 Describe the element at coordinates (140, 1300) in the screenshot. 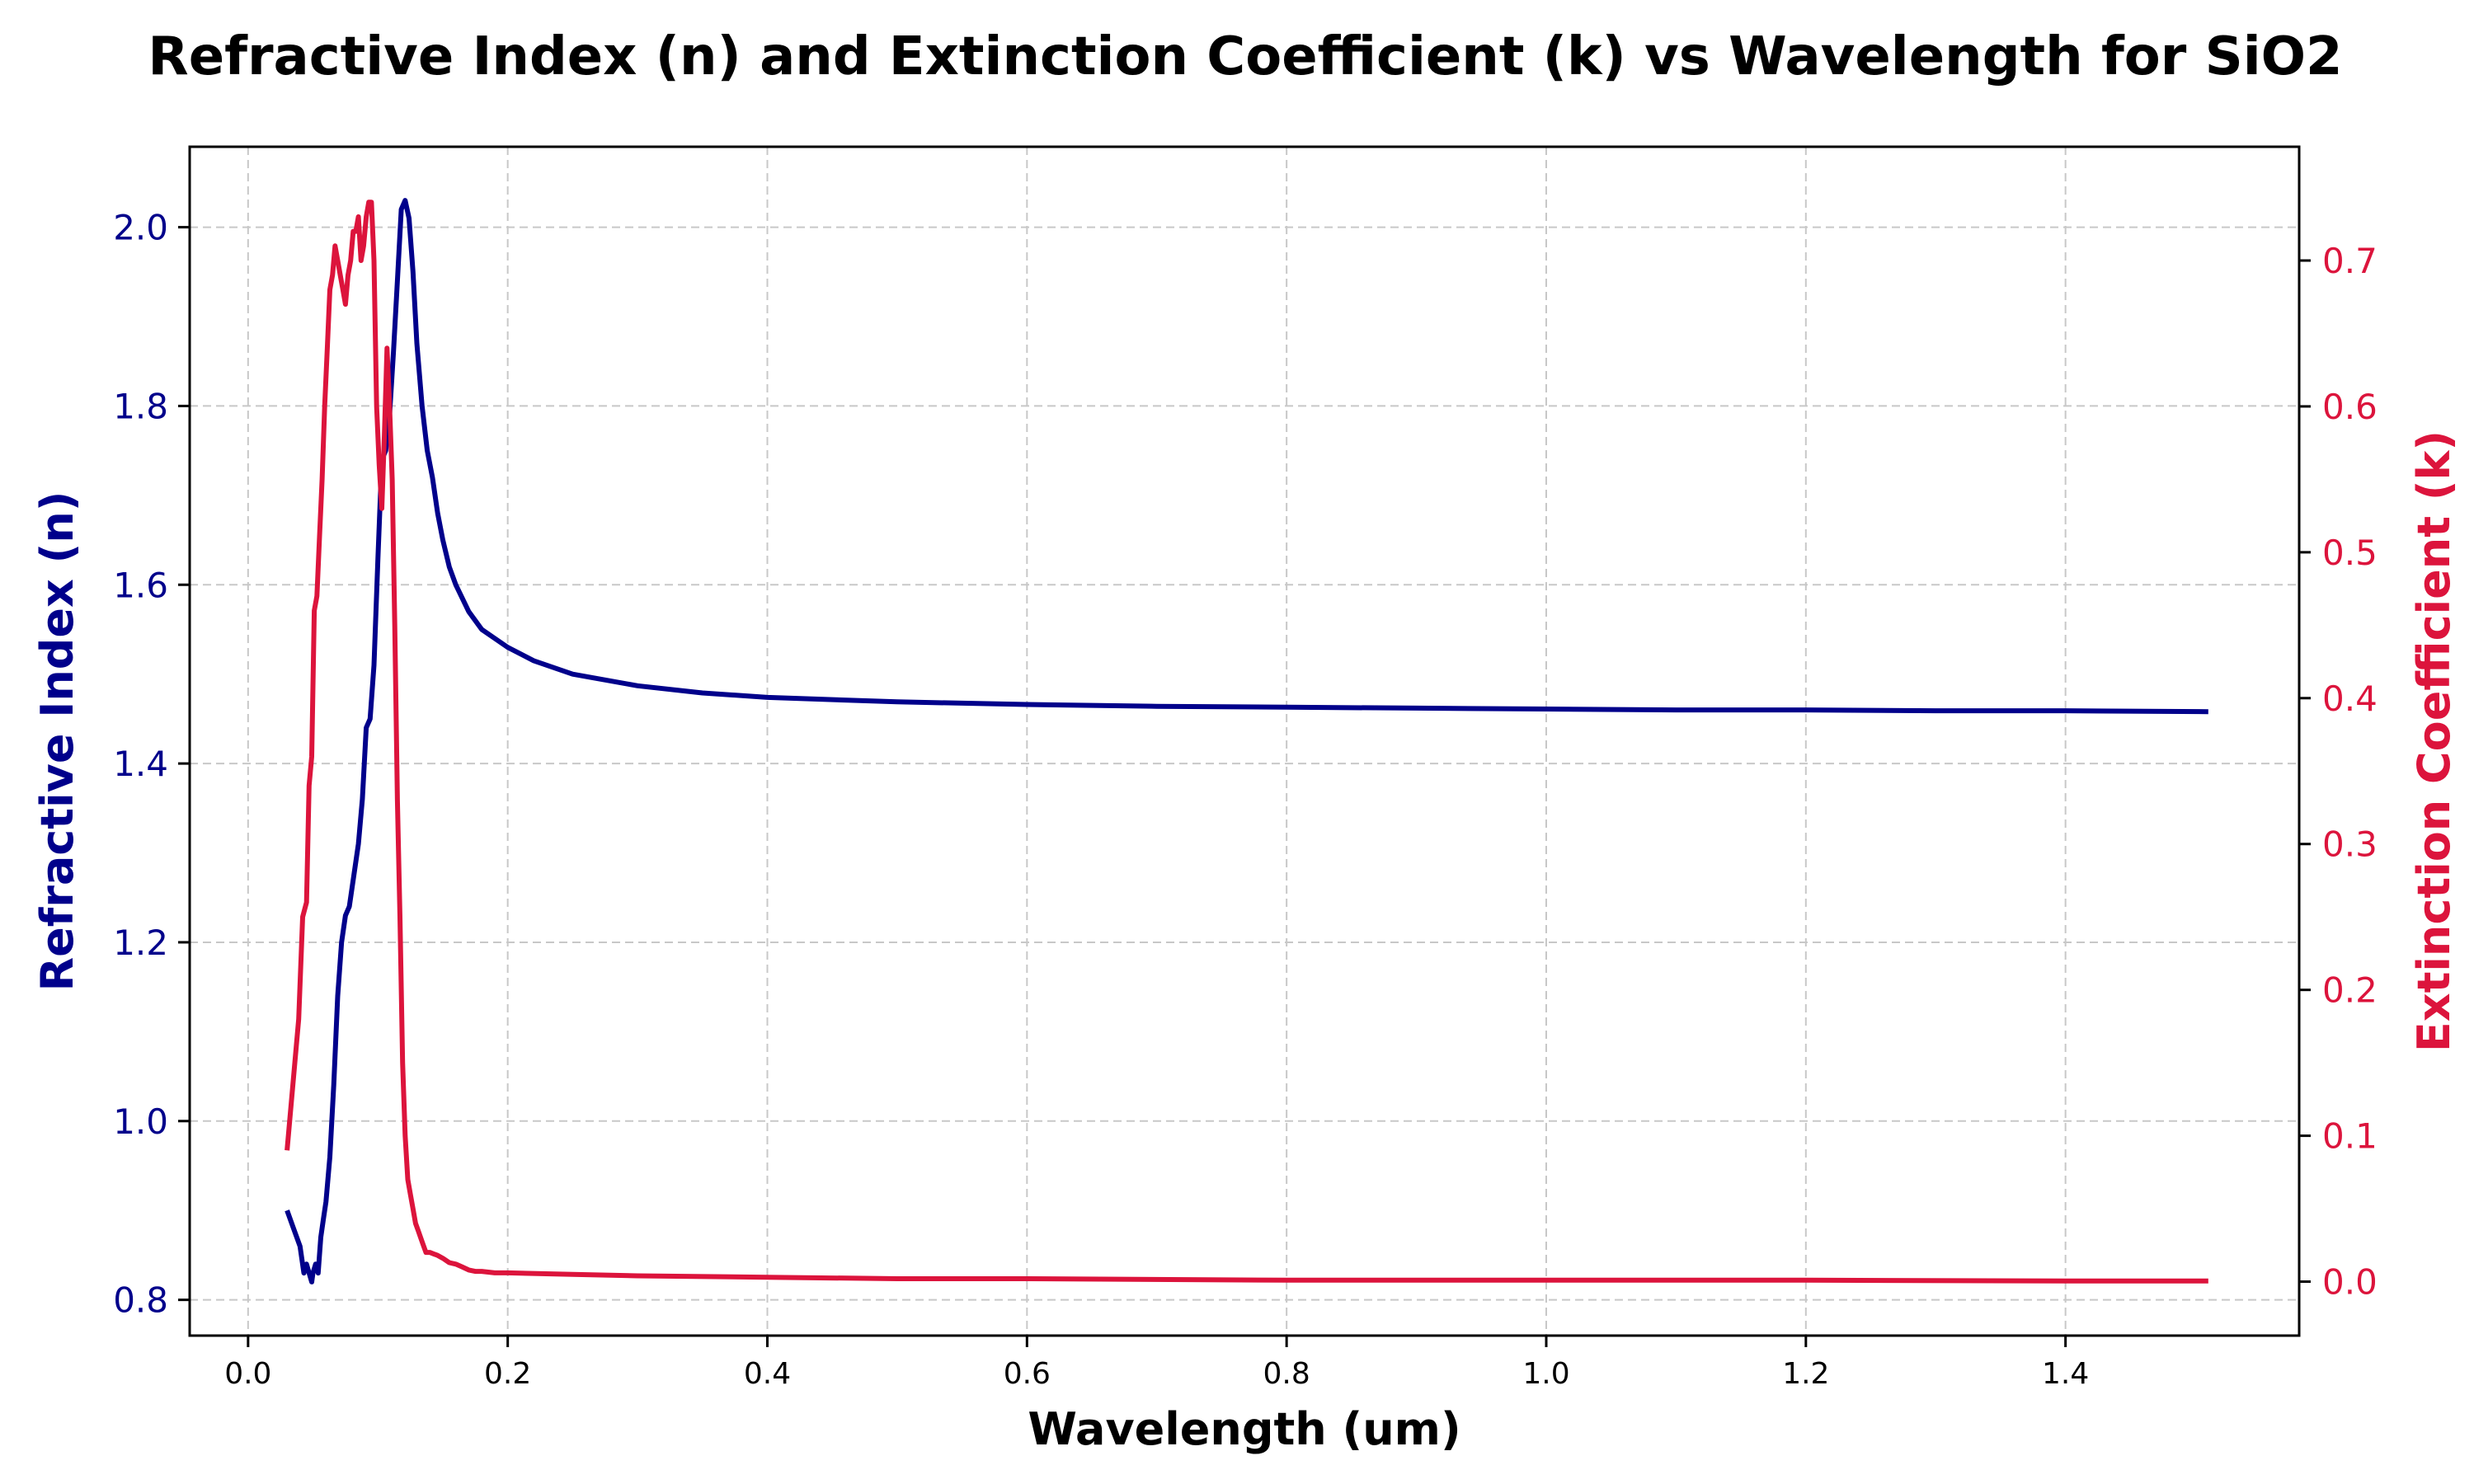

I see `y-left-tick-label: 0.8` at that location.